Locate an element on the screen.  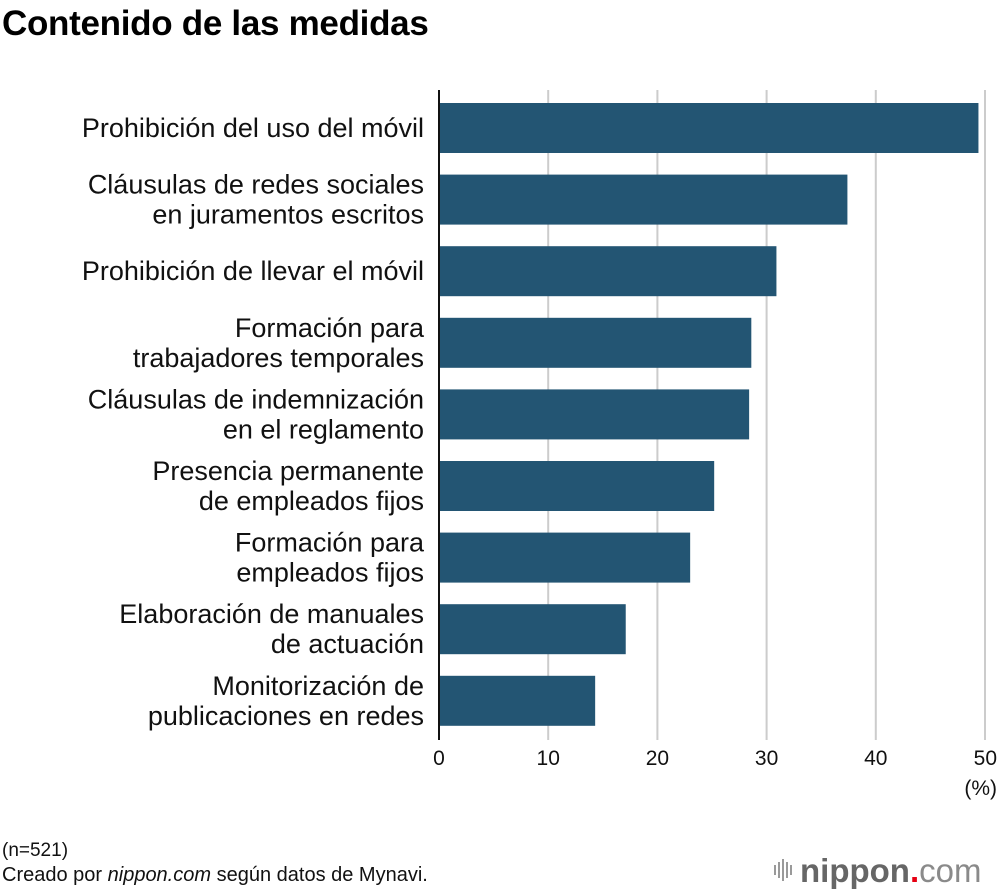
x-axis-unit: (%) is located at coordinates (980, 788).